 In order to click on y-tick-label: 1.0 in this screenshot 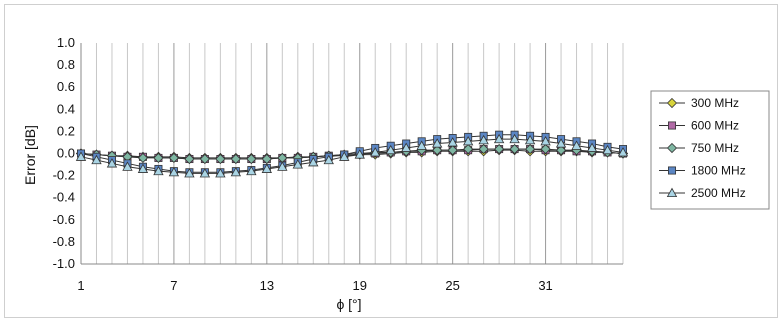, I will do `click(66, 42)`.